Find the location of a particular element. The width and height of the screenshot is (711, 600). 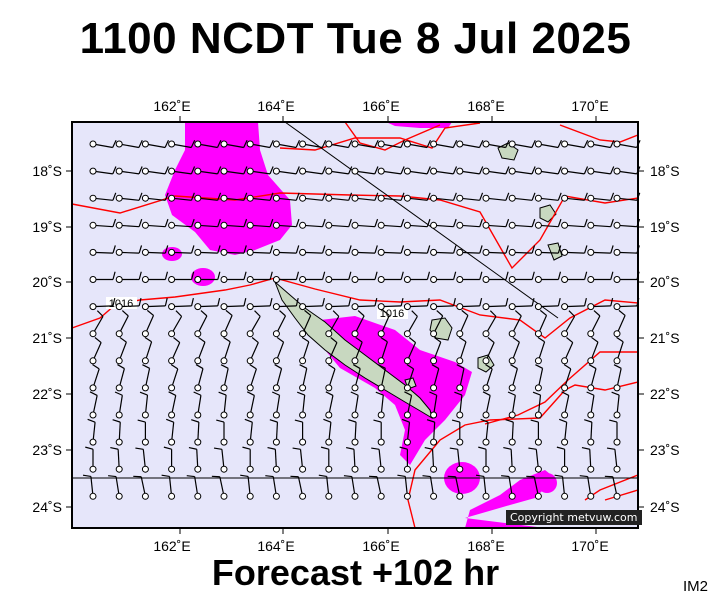

lon-label-top: 162˚E is located at coordinates (171, 106).